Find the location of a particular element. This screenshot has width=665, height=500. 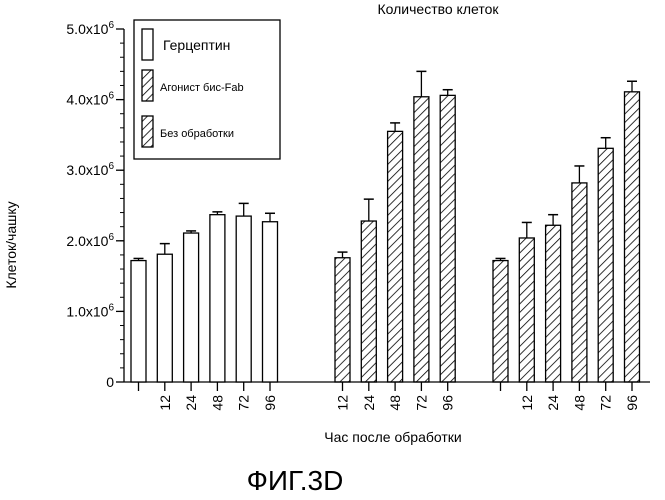

chart-title: Количество клеток is located at coordinates (438, 9).